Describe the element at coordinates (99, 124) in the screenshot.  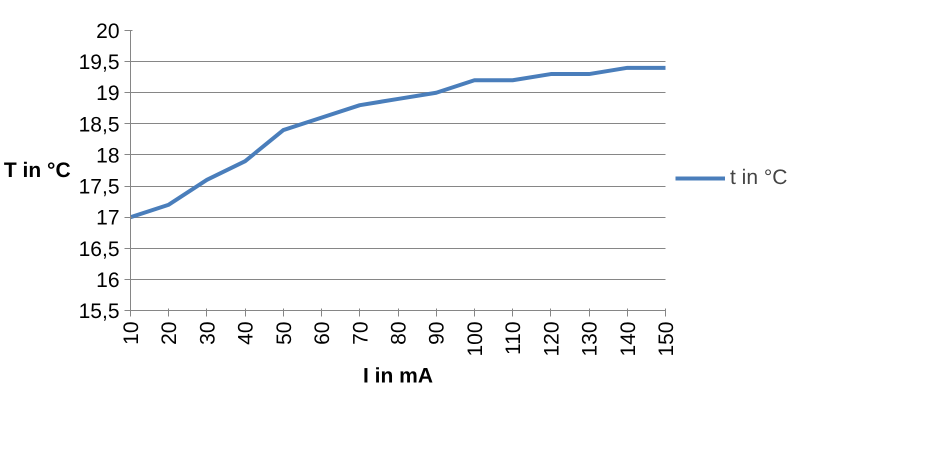
I see `y-tick-label: 18,5` at that location.